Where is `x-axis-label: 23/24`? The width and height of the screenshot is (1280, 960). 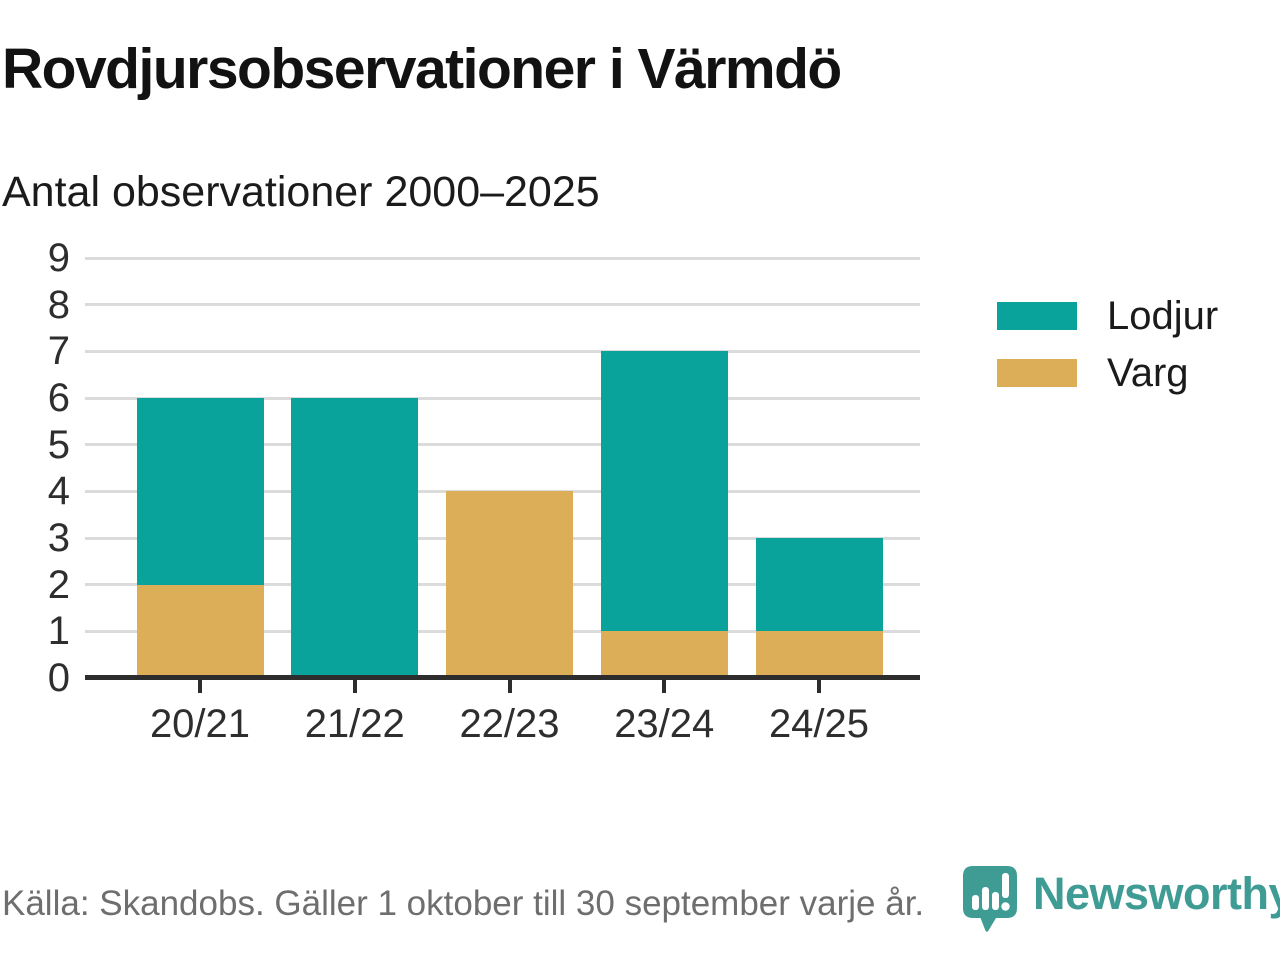 x-axis-label: 23/24 is located at coordinates (664, 724).